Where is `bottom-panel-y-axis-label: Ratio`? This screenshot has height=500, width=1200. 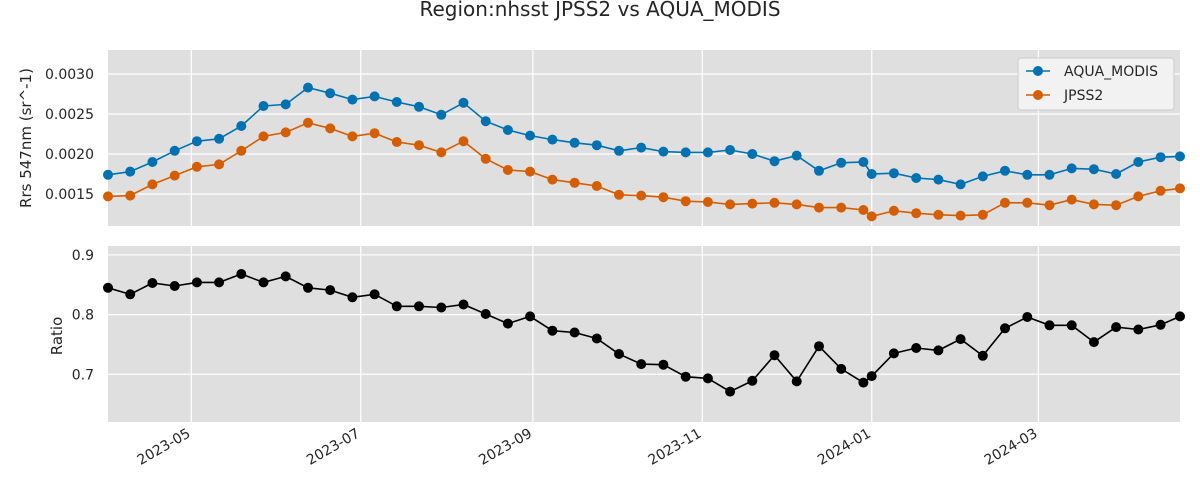 bottom-panel-y-axis-label: Ratio is located at coordinates (57, 336).